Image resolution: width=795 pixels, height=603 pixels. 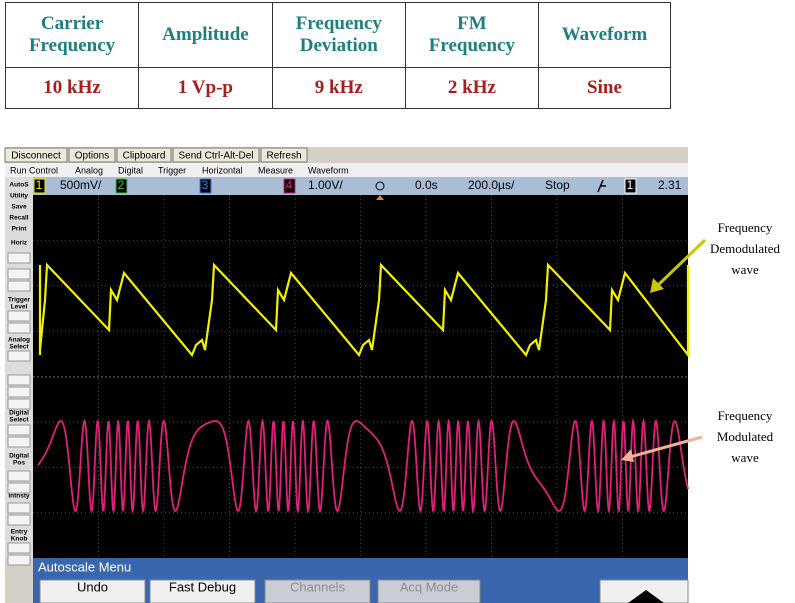 I want to click on menu-item: Trigger, so click(x=172, y=170).